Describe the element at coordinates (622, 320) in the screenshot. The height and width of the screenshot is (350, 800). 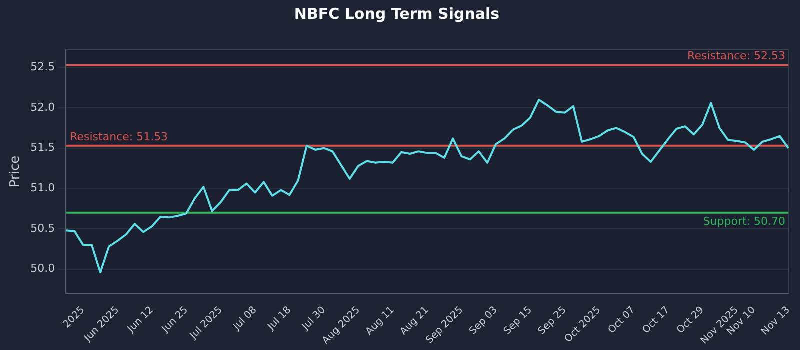
I see `x-tick-label: Oct 07` at that location.